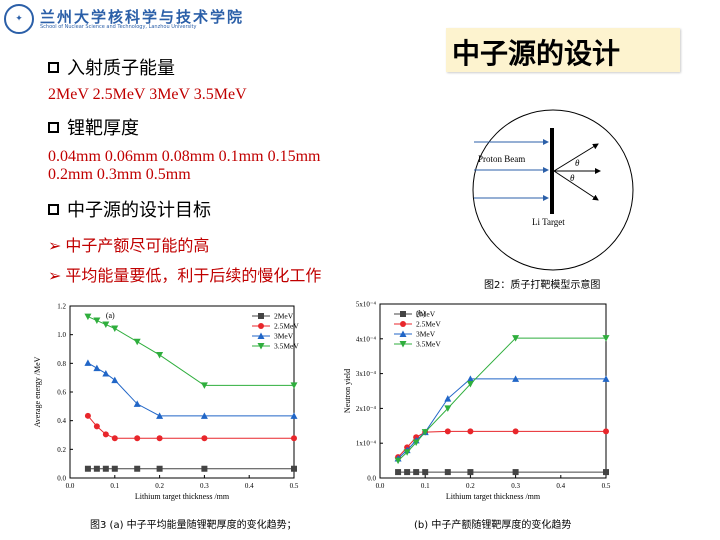 The width and height of the screenshot is (720, 540). What do you see at coordinates (428, 344) in the screenshot?
I see `legend-label: 3.5MeV` at bounding box center [428, 344].